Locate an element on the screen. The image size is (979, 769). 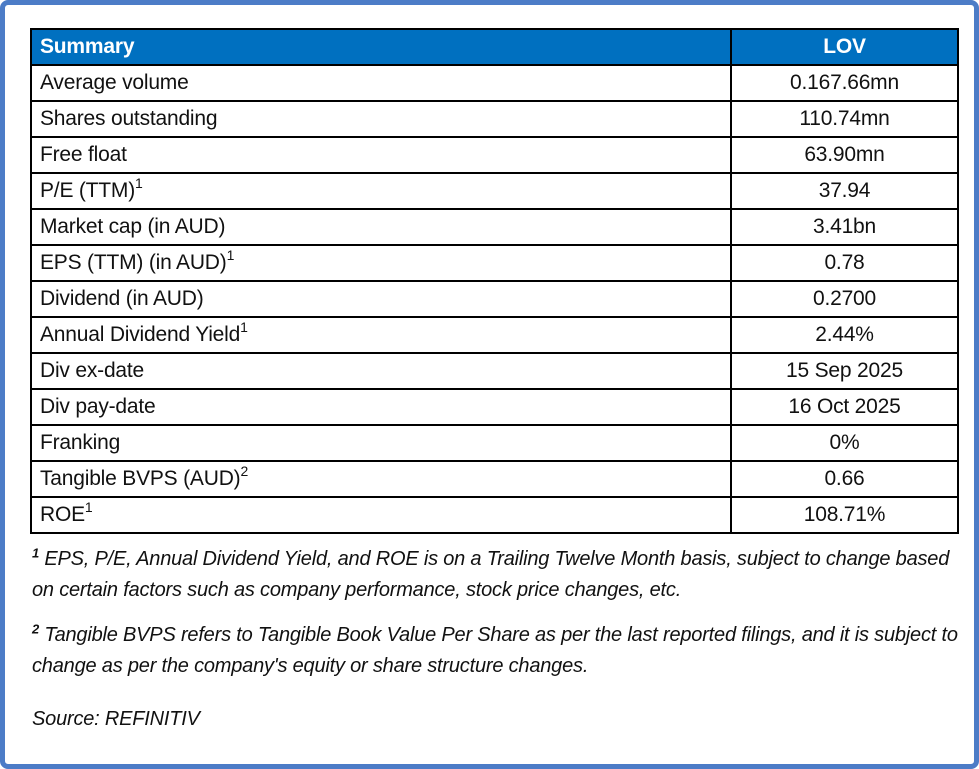
table-row: P/E (TTM)1 37.94 is located at coordinates (494, 191).